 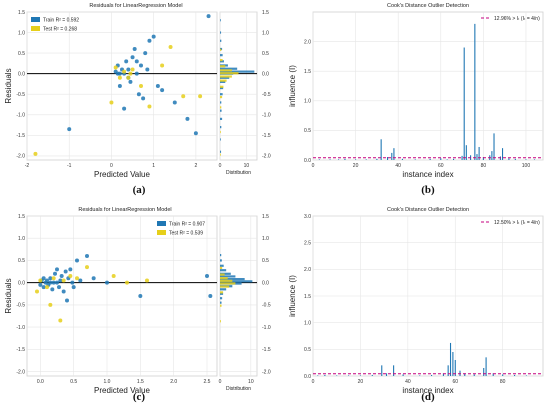 What do you see at coordinates (61, 21) in the screenshot?
I see `legend-entry: Train R² = 0.592` at bounding box center [61, 21].